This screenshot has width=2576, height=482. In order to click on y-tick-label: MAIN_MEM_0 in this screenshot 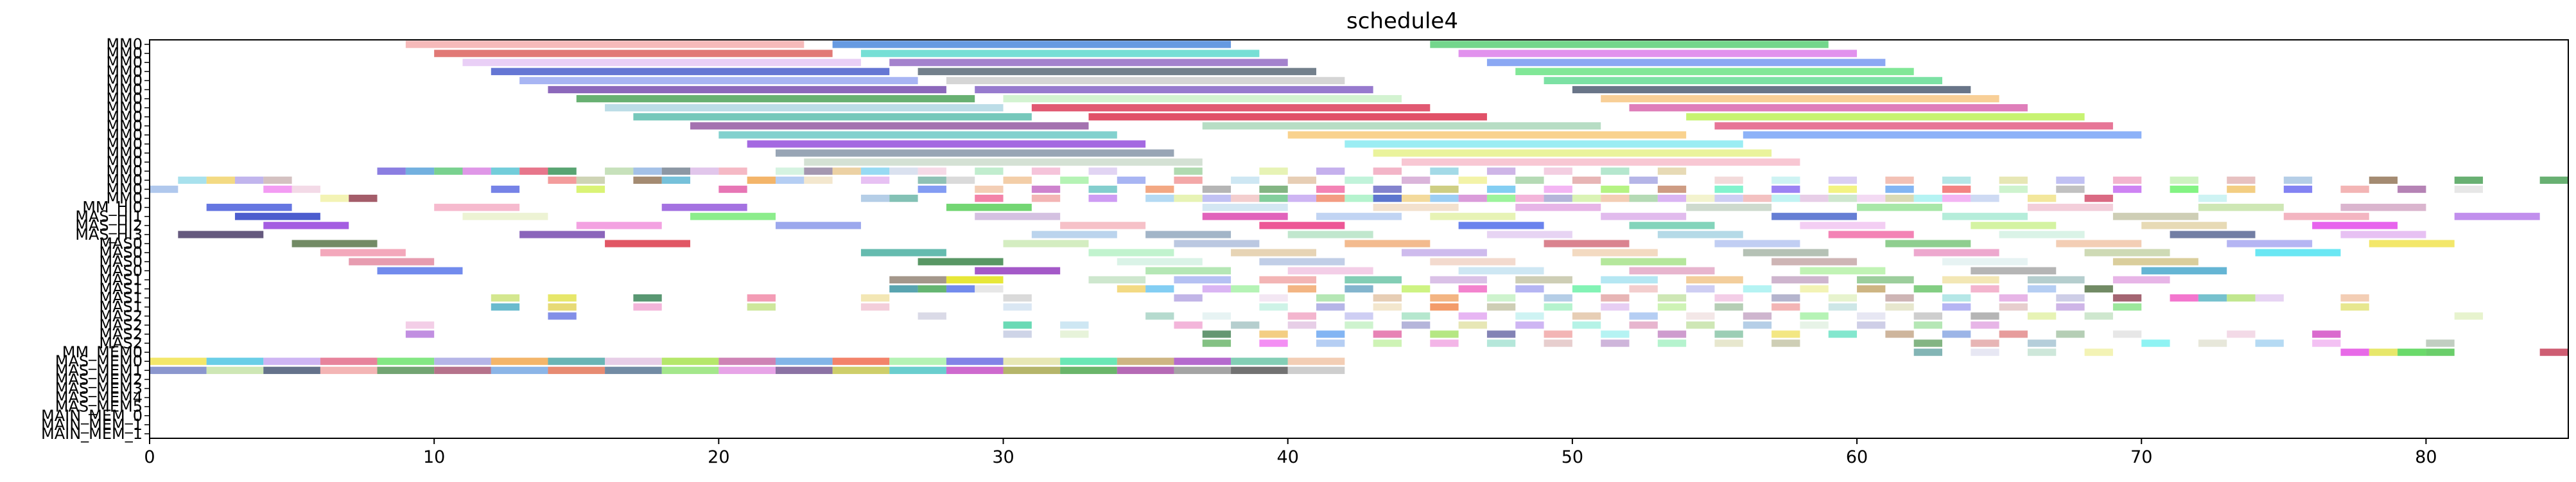, I will do `click(92, 416)`.